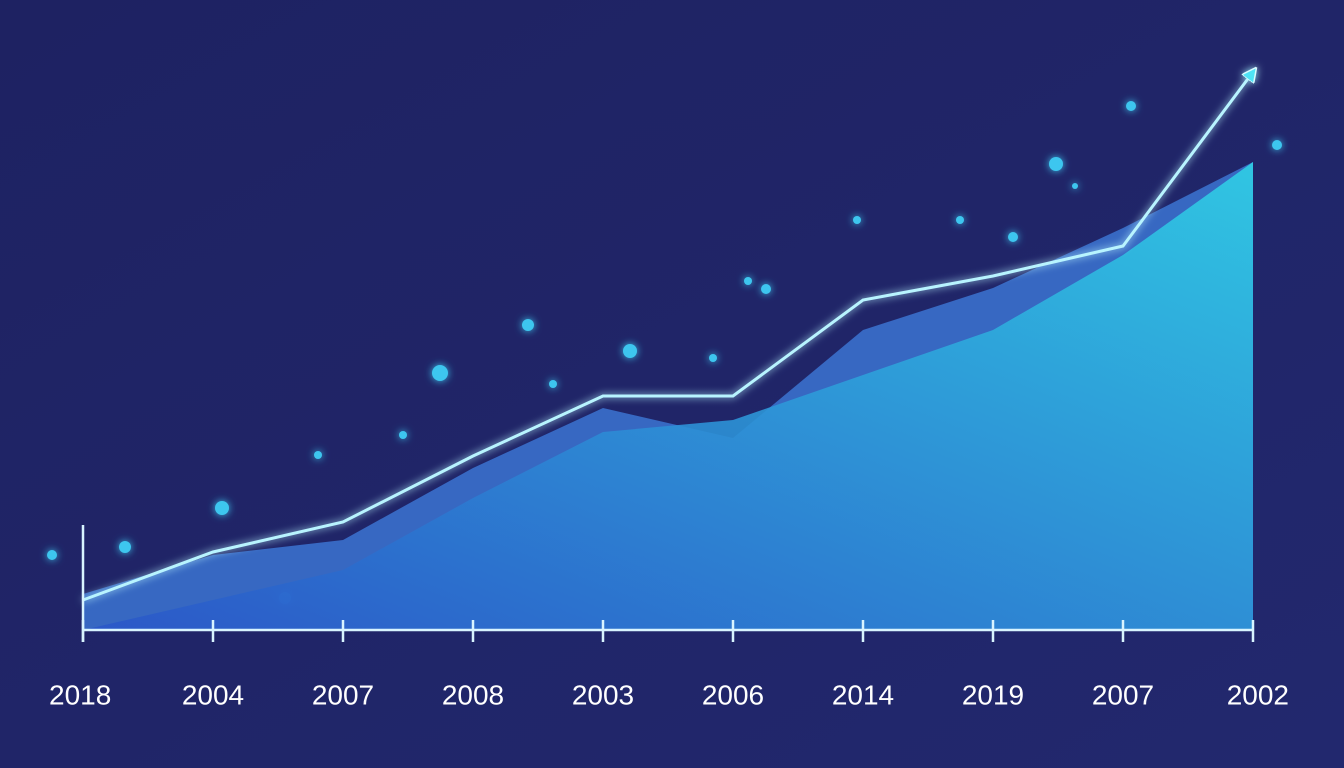  I want to click on x-tick-label: 2003, so click(603, 694).